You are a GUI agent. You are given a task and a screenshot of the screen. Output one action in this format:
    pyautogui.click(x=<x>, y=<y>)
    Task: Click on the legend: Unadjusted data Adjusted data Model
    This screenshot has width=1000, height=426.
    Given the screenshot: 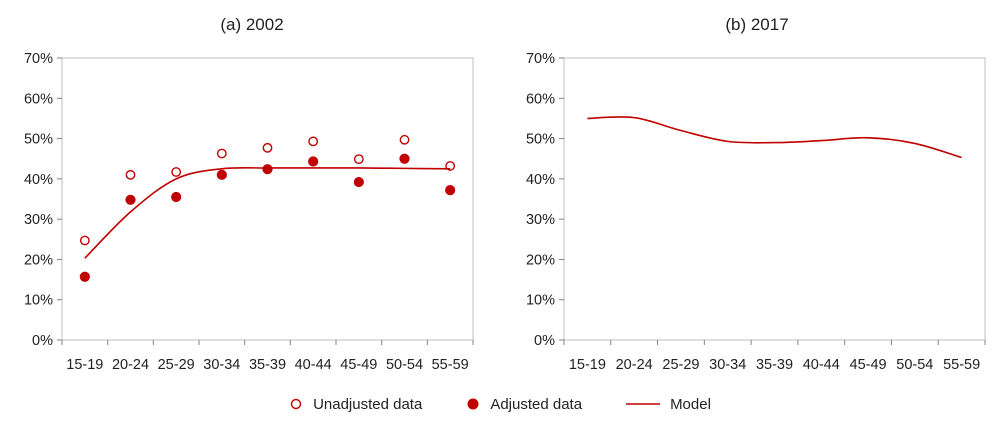 What is the action you would take?
    pyautogui.click(x=500, y=404)
    